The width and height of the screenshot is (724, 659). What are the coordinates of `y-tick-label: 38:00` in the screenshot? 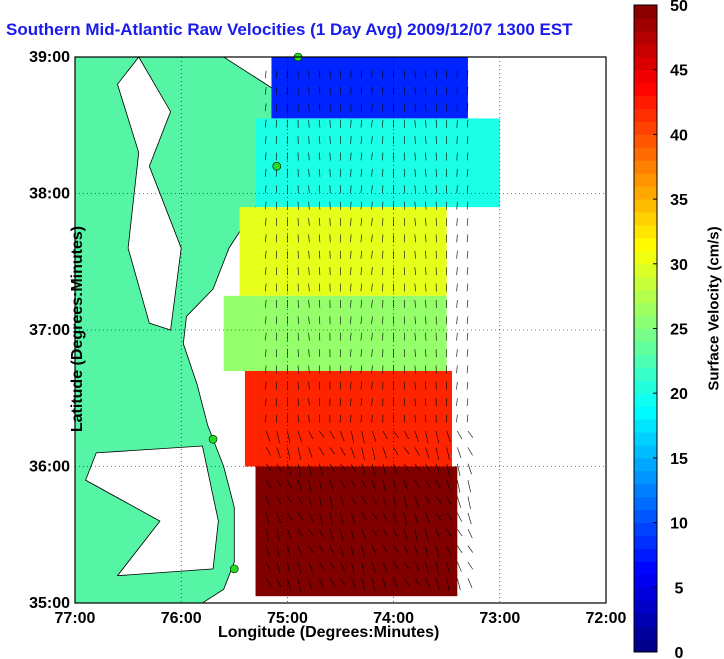 It's located at (49, 194).